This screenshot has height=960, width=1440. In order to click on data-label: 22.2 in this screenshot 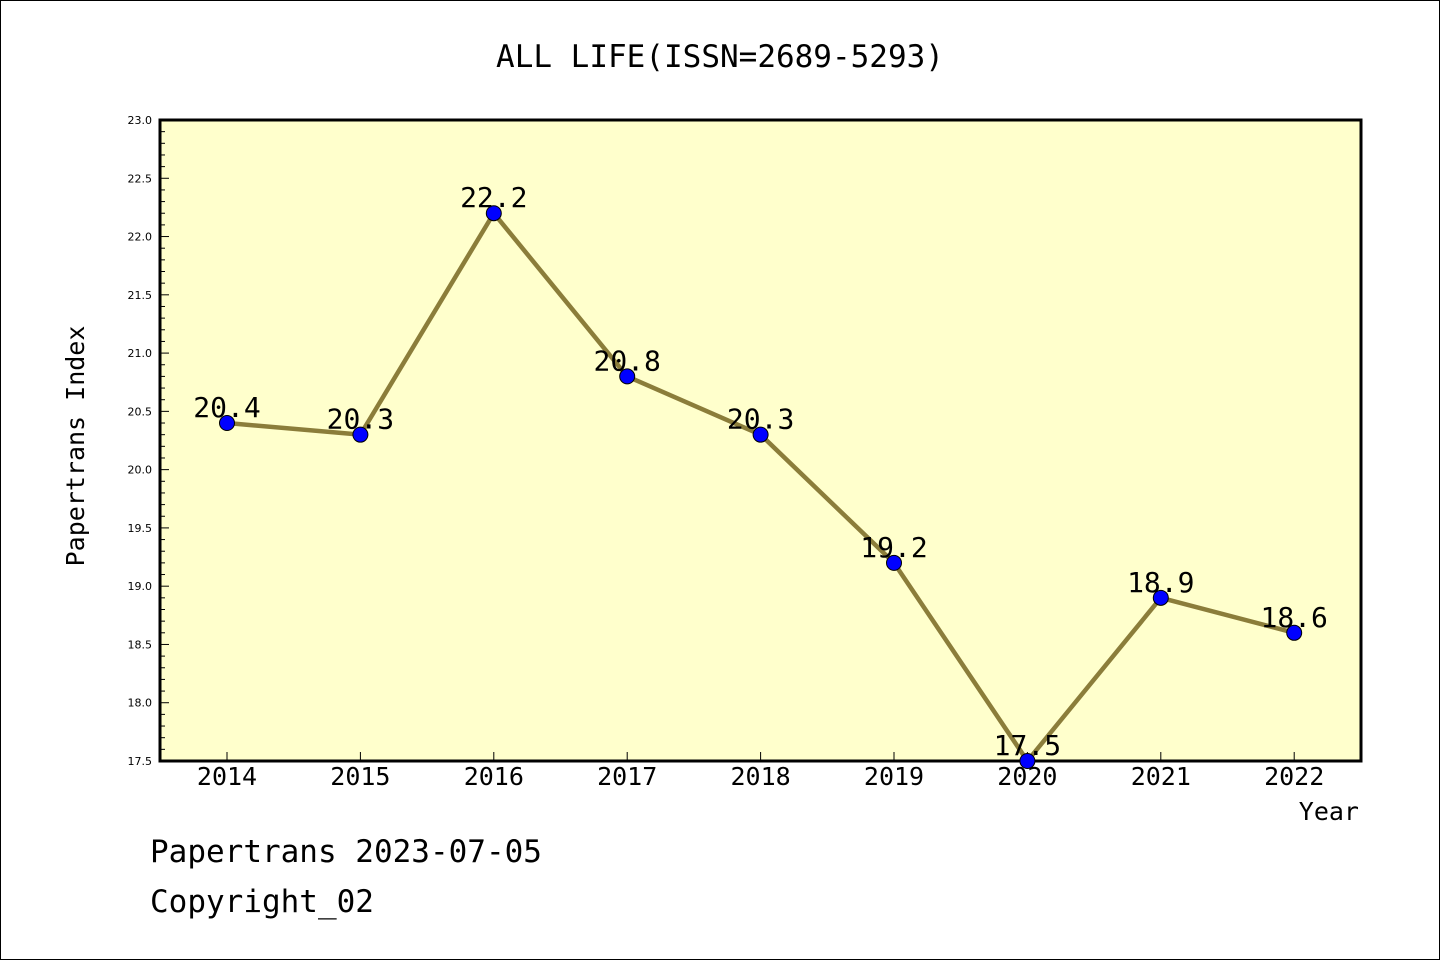, I will do `click(493, 197)`.